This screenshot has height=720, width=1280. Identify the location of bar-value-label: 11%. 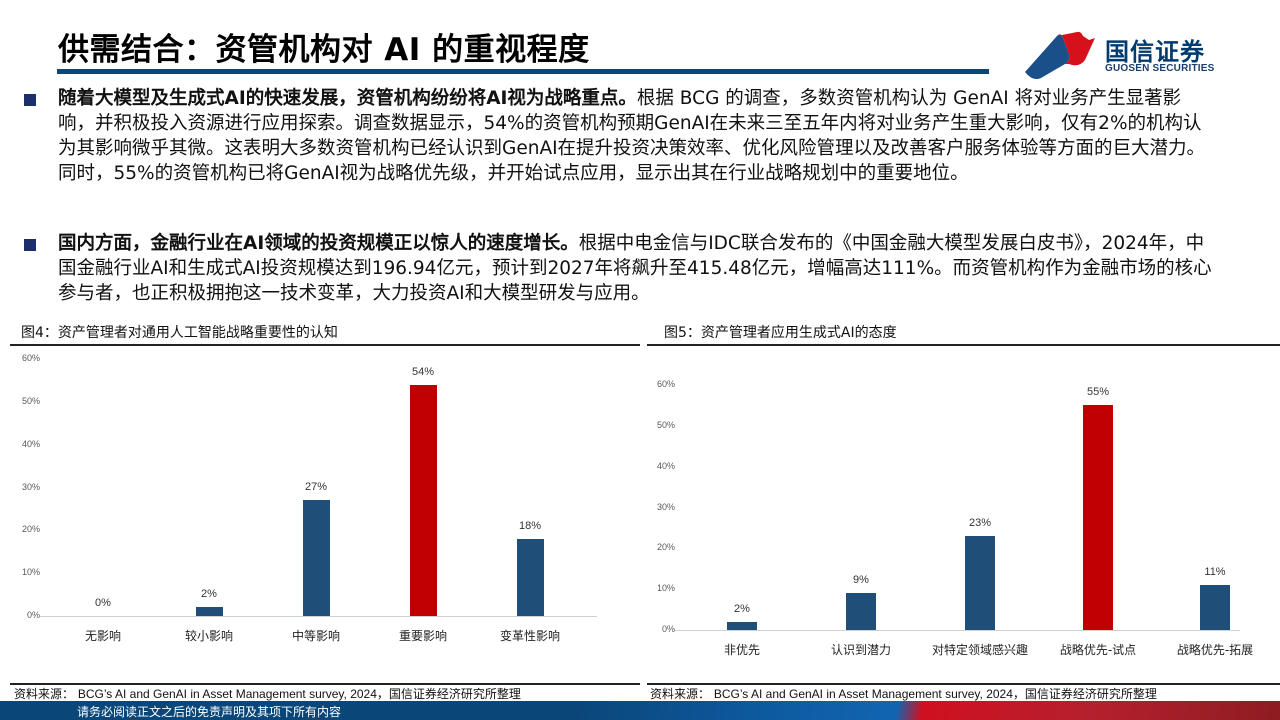
(1215, 572).